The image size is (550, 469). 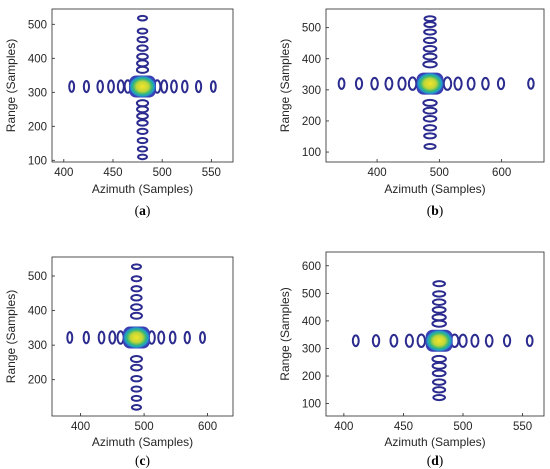 I want to click on tick-layer: 400 450 500 550 100 200 300 400 500, so click(x=124, y=99).